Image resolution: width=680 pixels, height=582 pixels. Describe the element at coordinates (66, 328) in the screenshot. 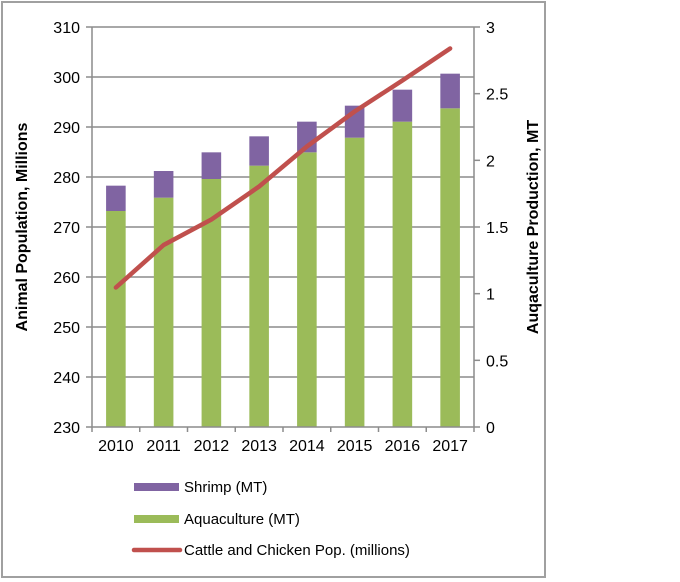

I see `left-tick-label: 250` at that location.